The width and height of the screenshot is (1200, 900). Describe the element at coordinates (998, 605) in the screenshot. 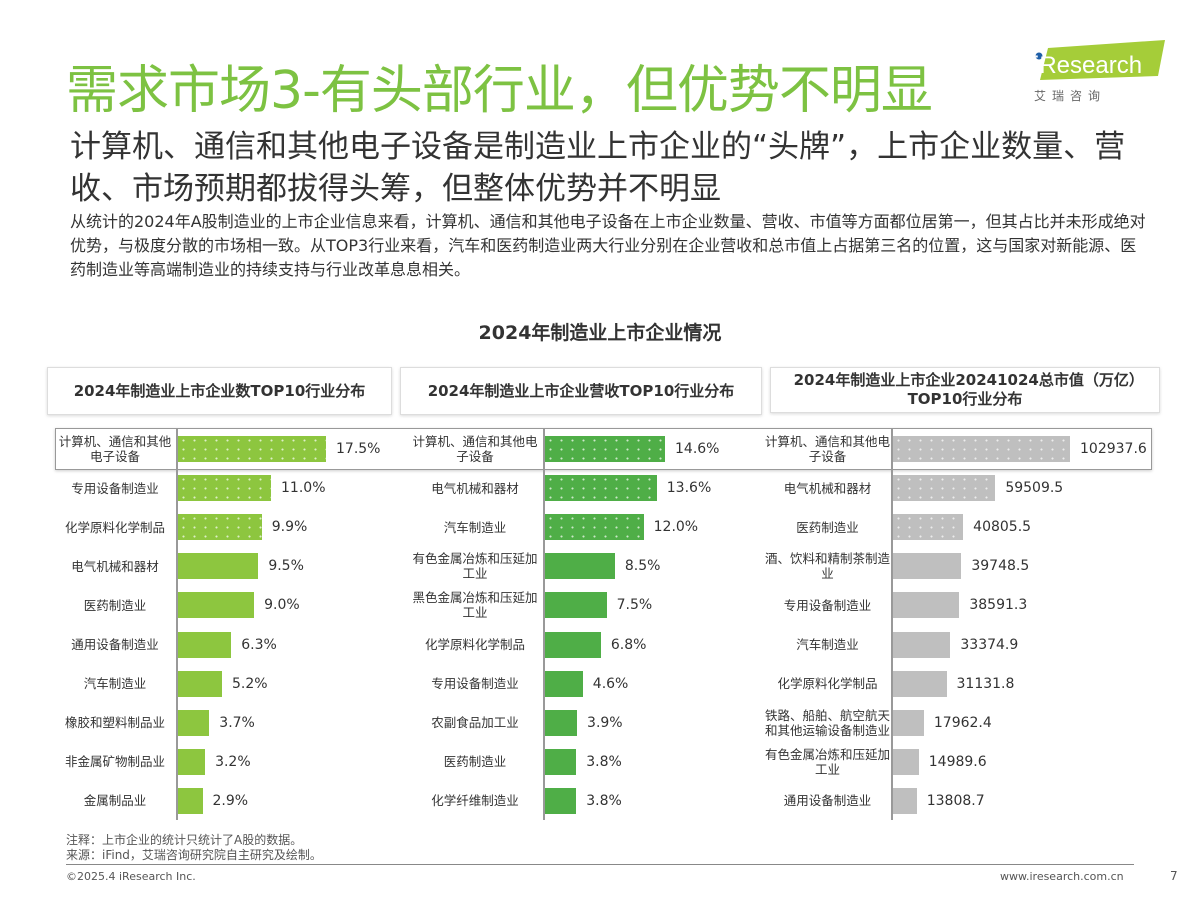

I see `data-label: 38591.3` at that location.